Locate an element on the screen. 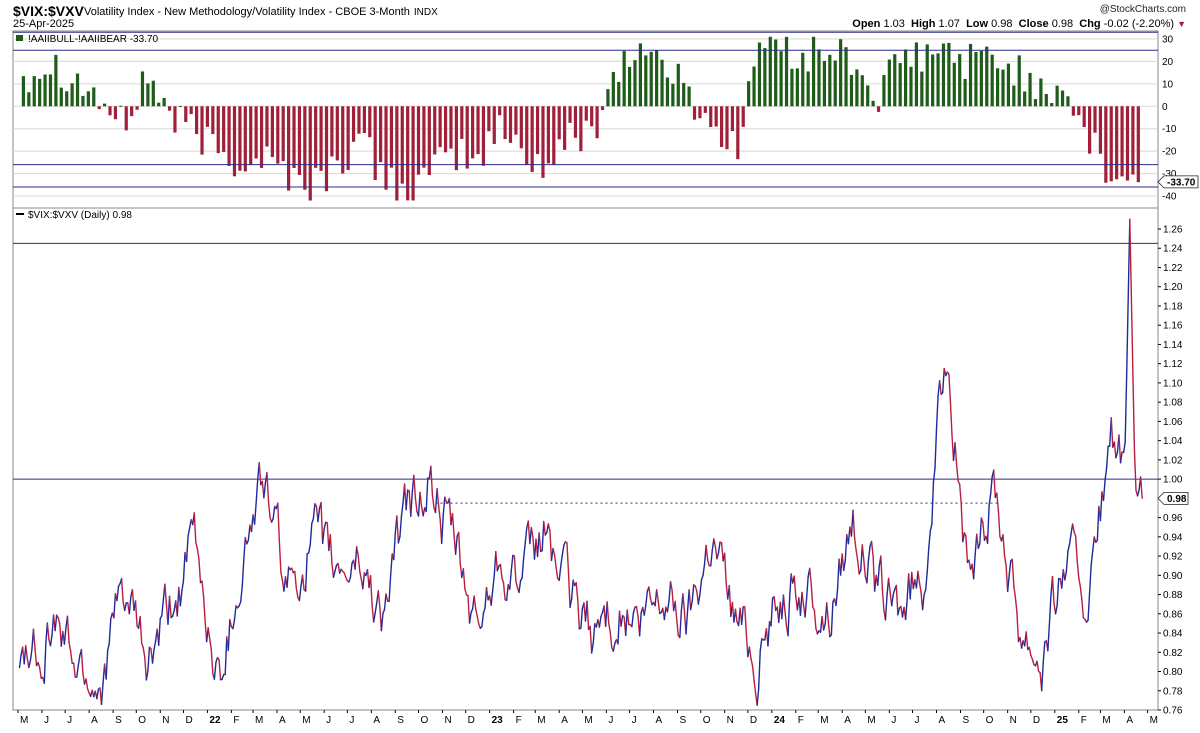 The width and height of the screenshot is (1200, 733). low-value: 0.98 is located at coordinates (1002, 24).